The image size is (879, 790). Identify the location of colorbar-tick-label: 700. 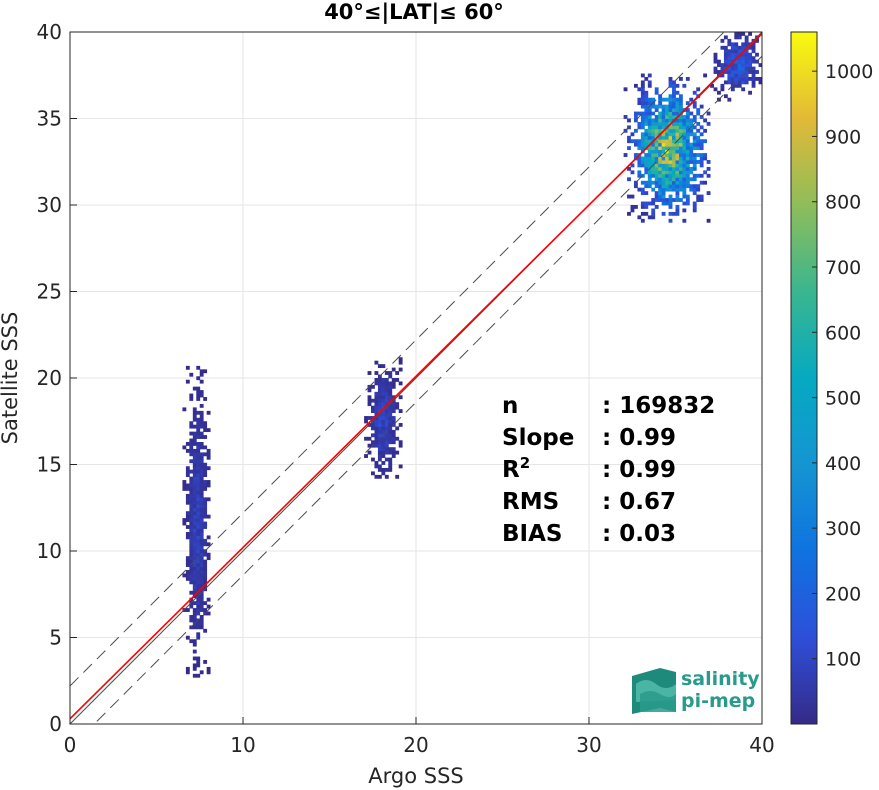
(843, 268).